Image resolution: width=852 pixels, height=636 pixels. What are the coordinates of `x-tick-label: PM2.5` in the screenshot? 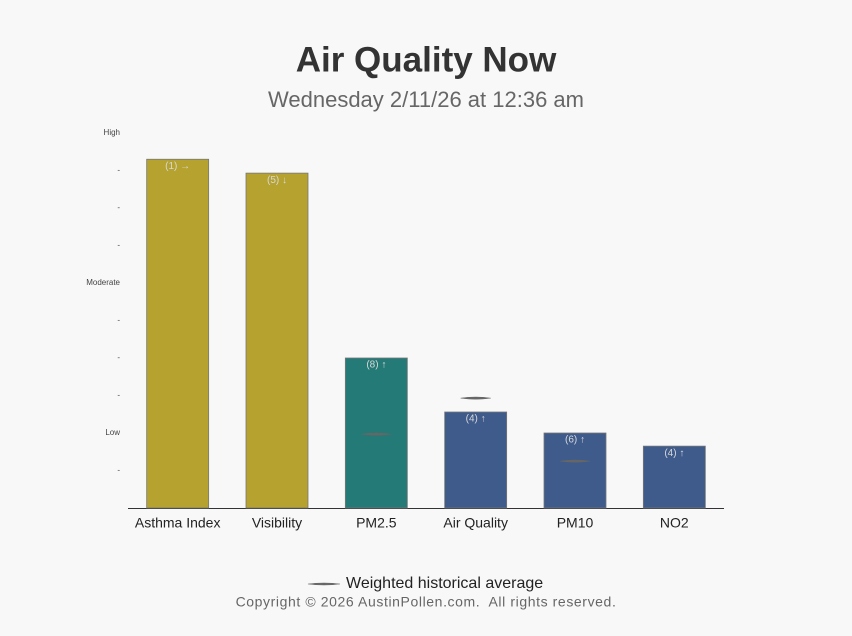 It's located at (376, 523).